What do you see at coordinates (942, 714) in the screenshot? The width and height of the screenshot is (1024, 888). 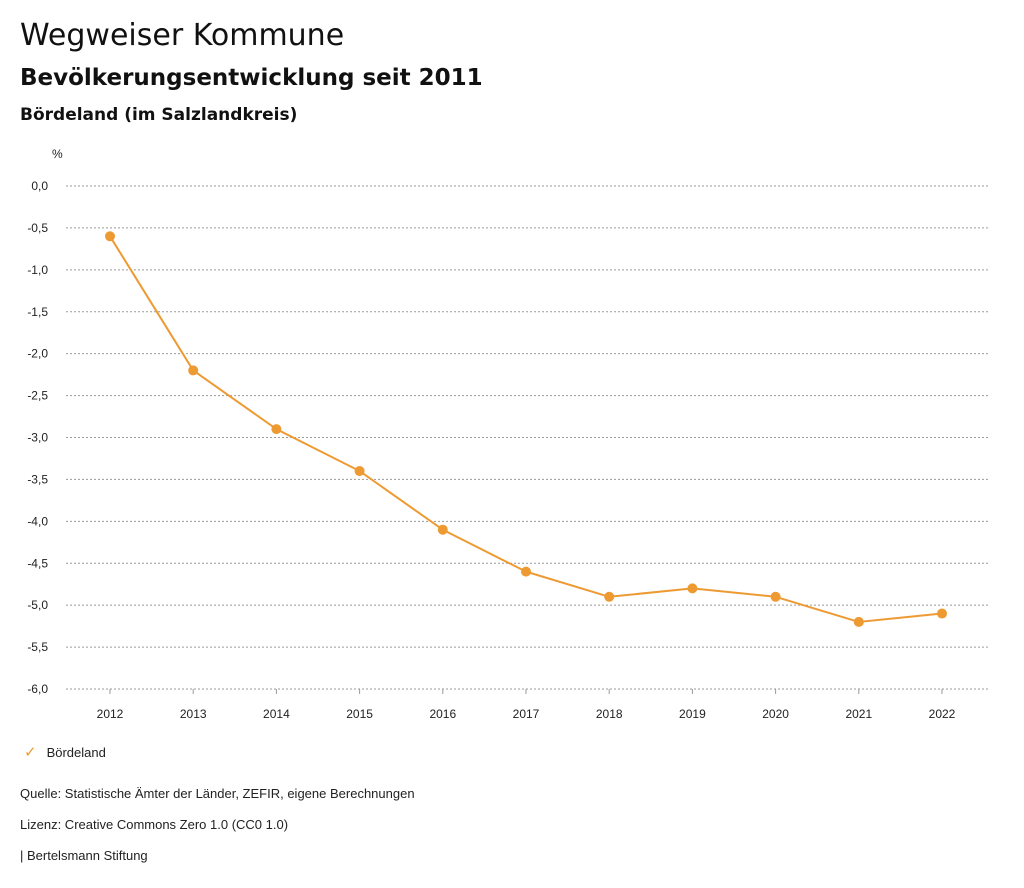 I see `x-tick-label: 2022` at bounding box center [942, 714].